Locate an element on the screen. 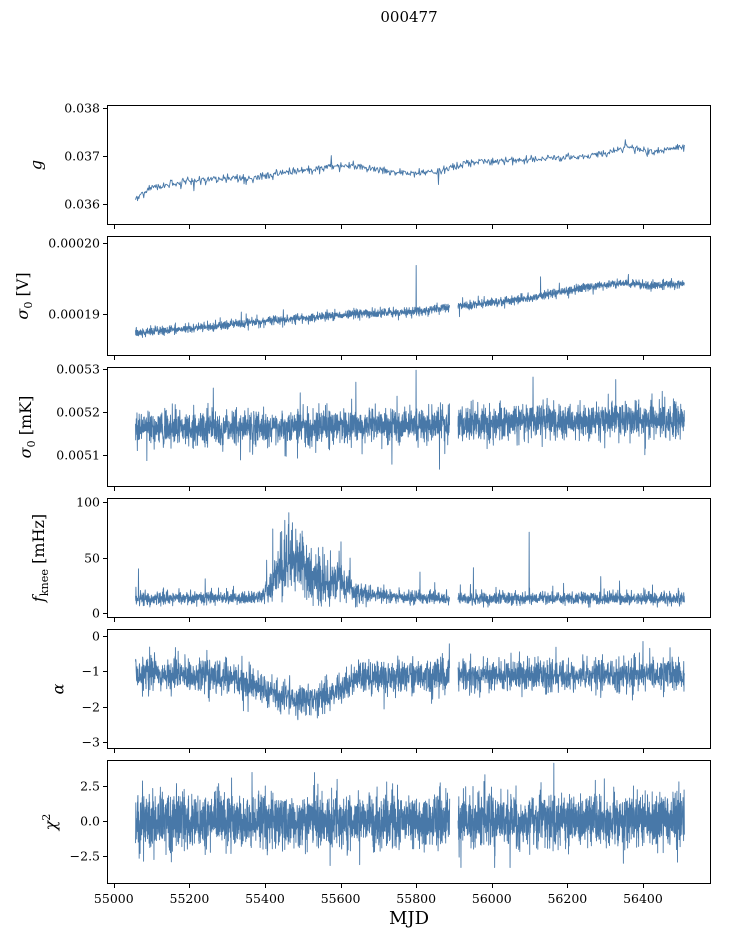  y-tick-label: 0.00020 is located at coordinates (74, 243).